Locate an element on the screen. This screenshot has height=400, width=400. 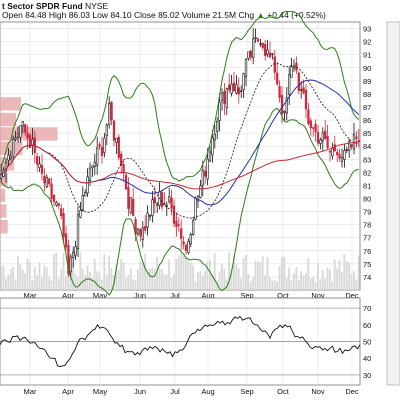
high-label: High is located at coordinates (57, 15).